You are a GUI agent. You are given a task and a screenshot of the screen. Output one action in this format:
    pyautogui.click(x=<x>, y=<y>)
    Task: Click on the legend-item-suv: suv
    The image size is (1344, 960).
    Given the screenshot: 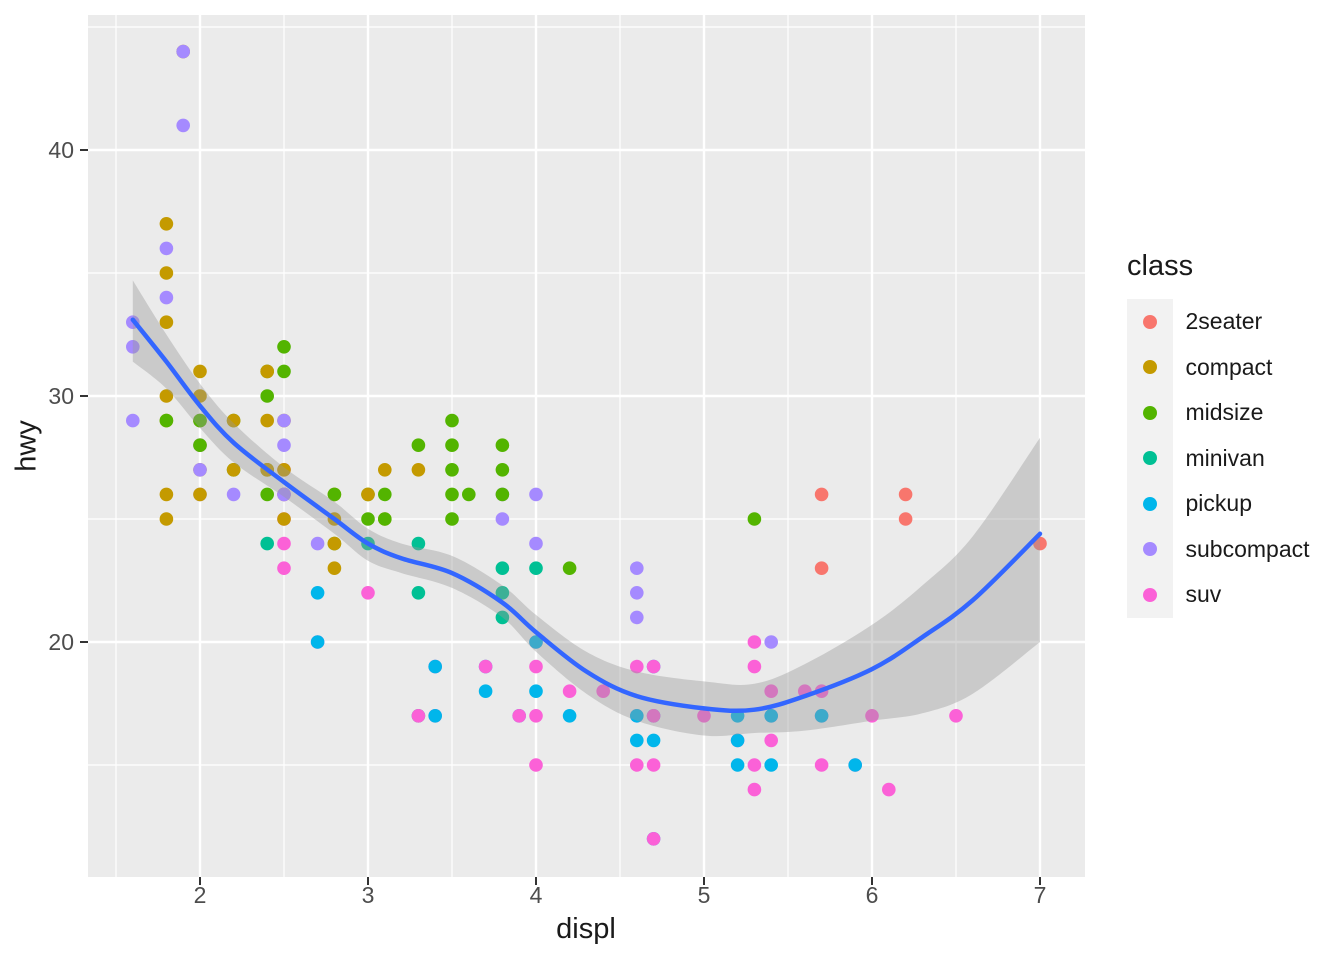 What is the action you would take?
    pyautogui.click(x=1218, y=595)
    